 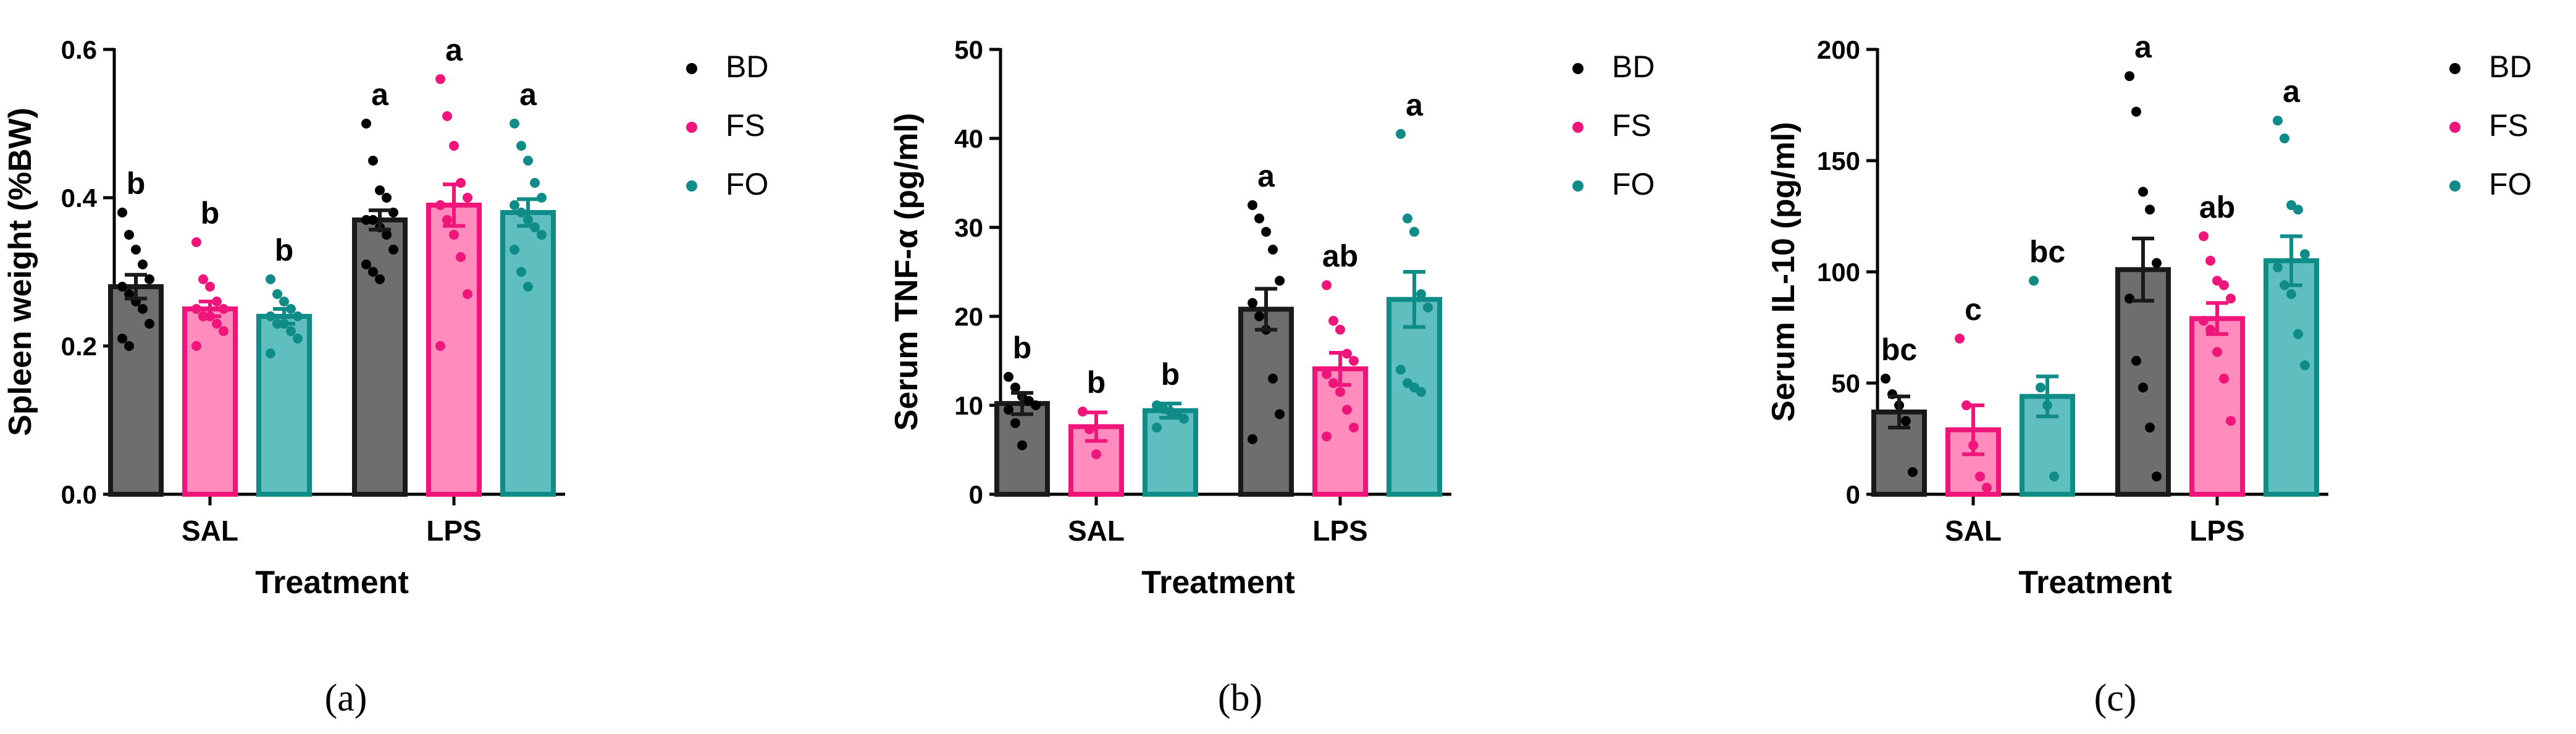 What do you see at coordinates (454, 350) in the screenshot?
I see `panel-a-bar-fs-lps` at bounding box center [454, 350].